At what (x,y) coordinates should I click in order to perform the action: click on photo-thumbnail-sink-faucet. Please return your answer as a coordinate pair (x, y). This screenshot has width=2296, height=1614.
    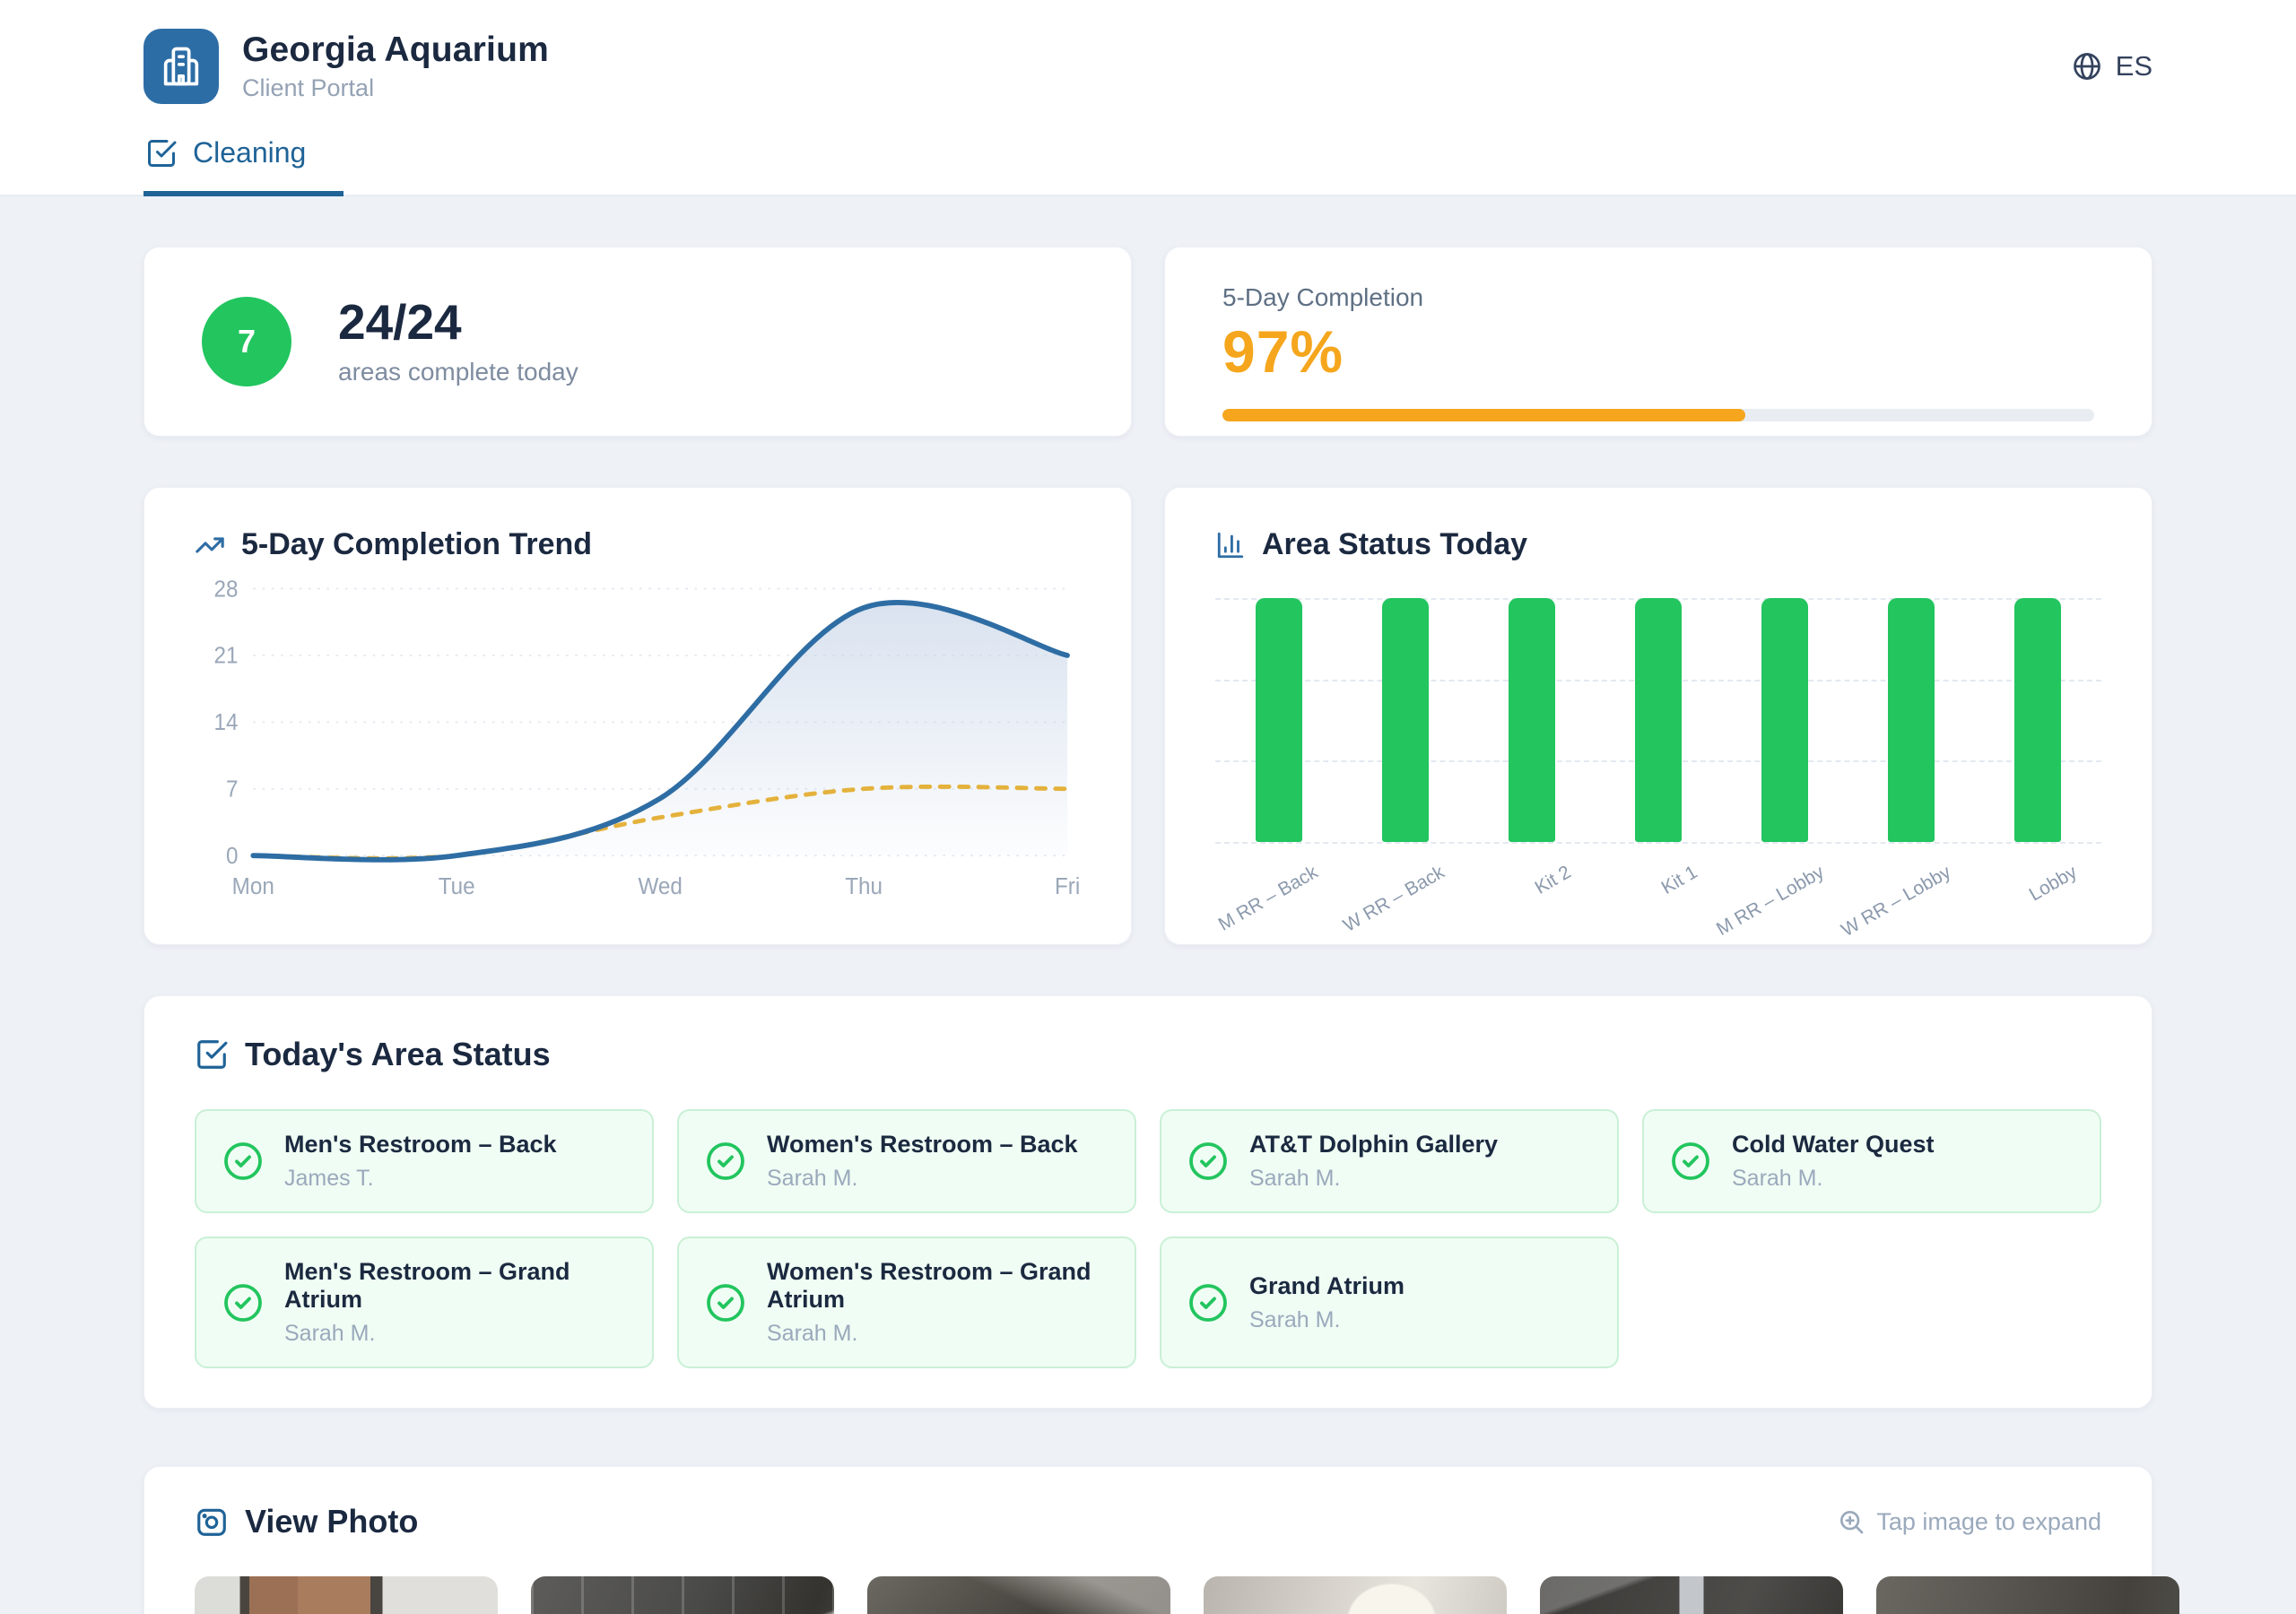
    Looking at the image, I should click on (1691, 1595).